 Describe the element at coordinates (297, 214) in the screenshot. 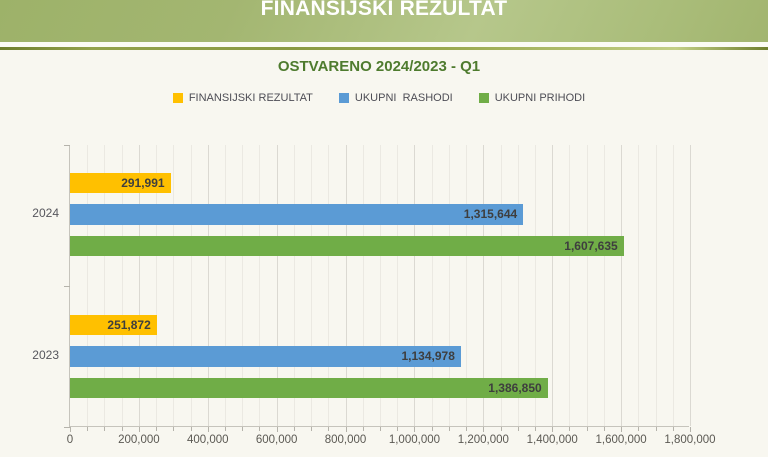

I see `bar-ukupni-rashodi-2024: 1,315,644` at that location.